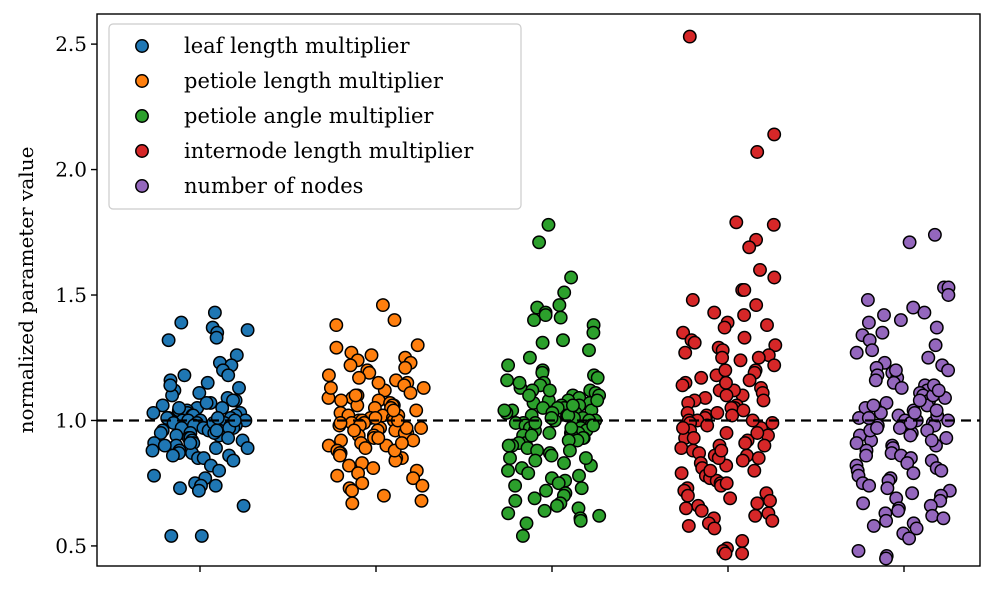 The width and height of the screenshot is (996, 590). Describe the element at coordinates (71, 546) in the screenshot. I see `y-tick-label: 0.5` at that location.